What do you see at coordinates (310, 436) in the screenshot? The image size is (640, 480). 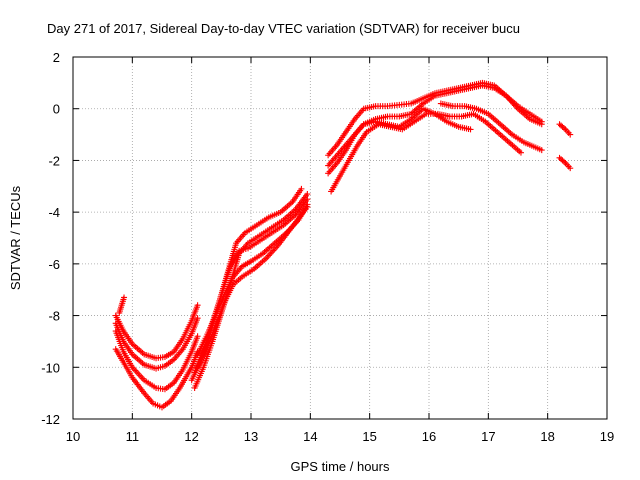 I see `x-tick-label: 14` at bounding box center [310, 436].